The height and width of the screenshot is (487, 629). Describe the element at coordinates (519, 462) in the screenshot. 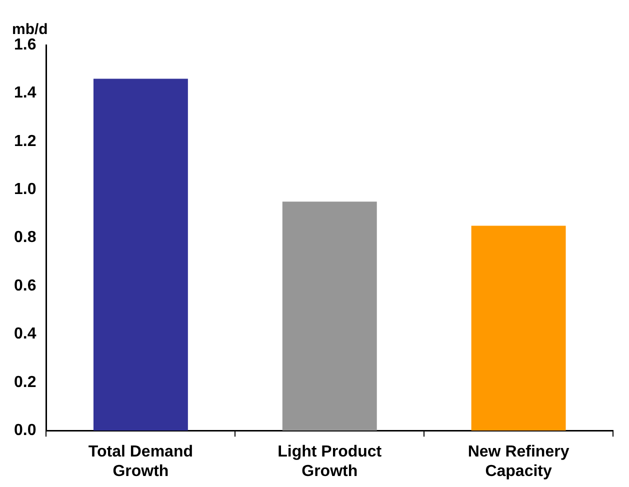

I see `x-tick-label: New Refinery Capacity` at that location.